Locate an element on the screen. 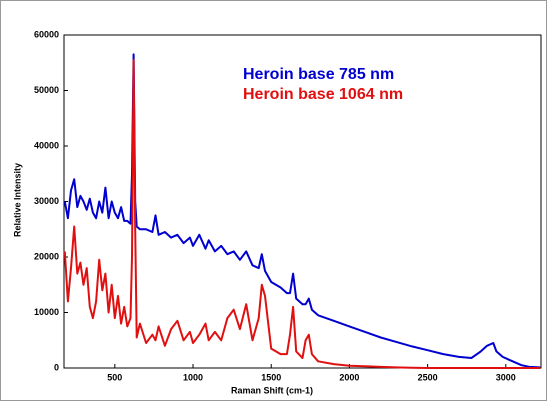 This screenshot has width=547, height=401. x-tick-label: 3000 is located at coordinates (506, 377).